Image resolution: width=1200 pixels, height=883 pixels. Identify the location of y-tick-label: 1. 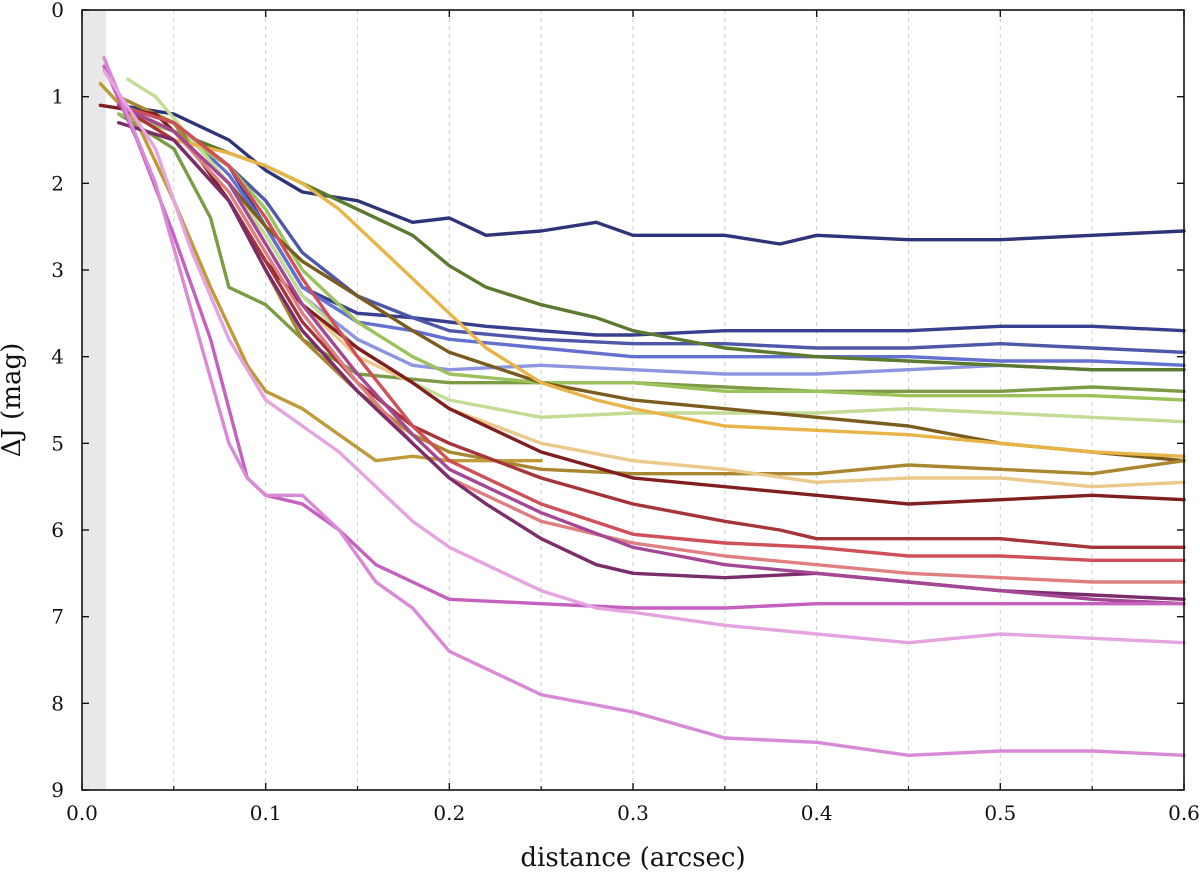
(57, 97).